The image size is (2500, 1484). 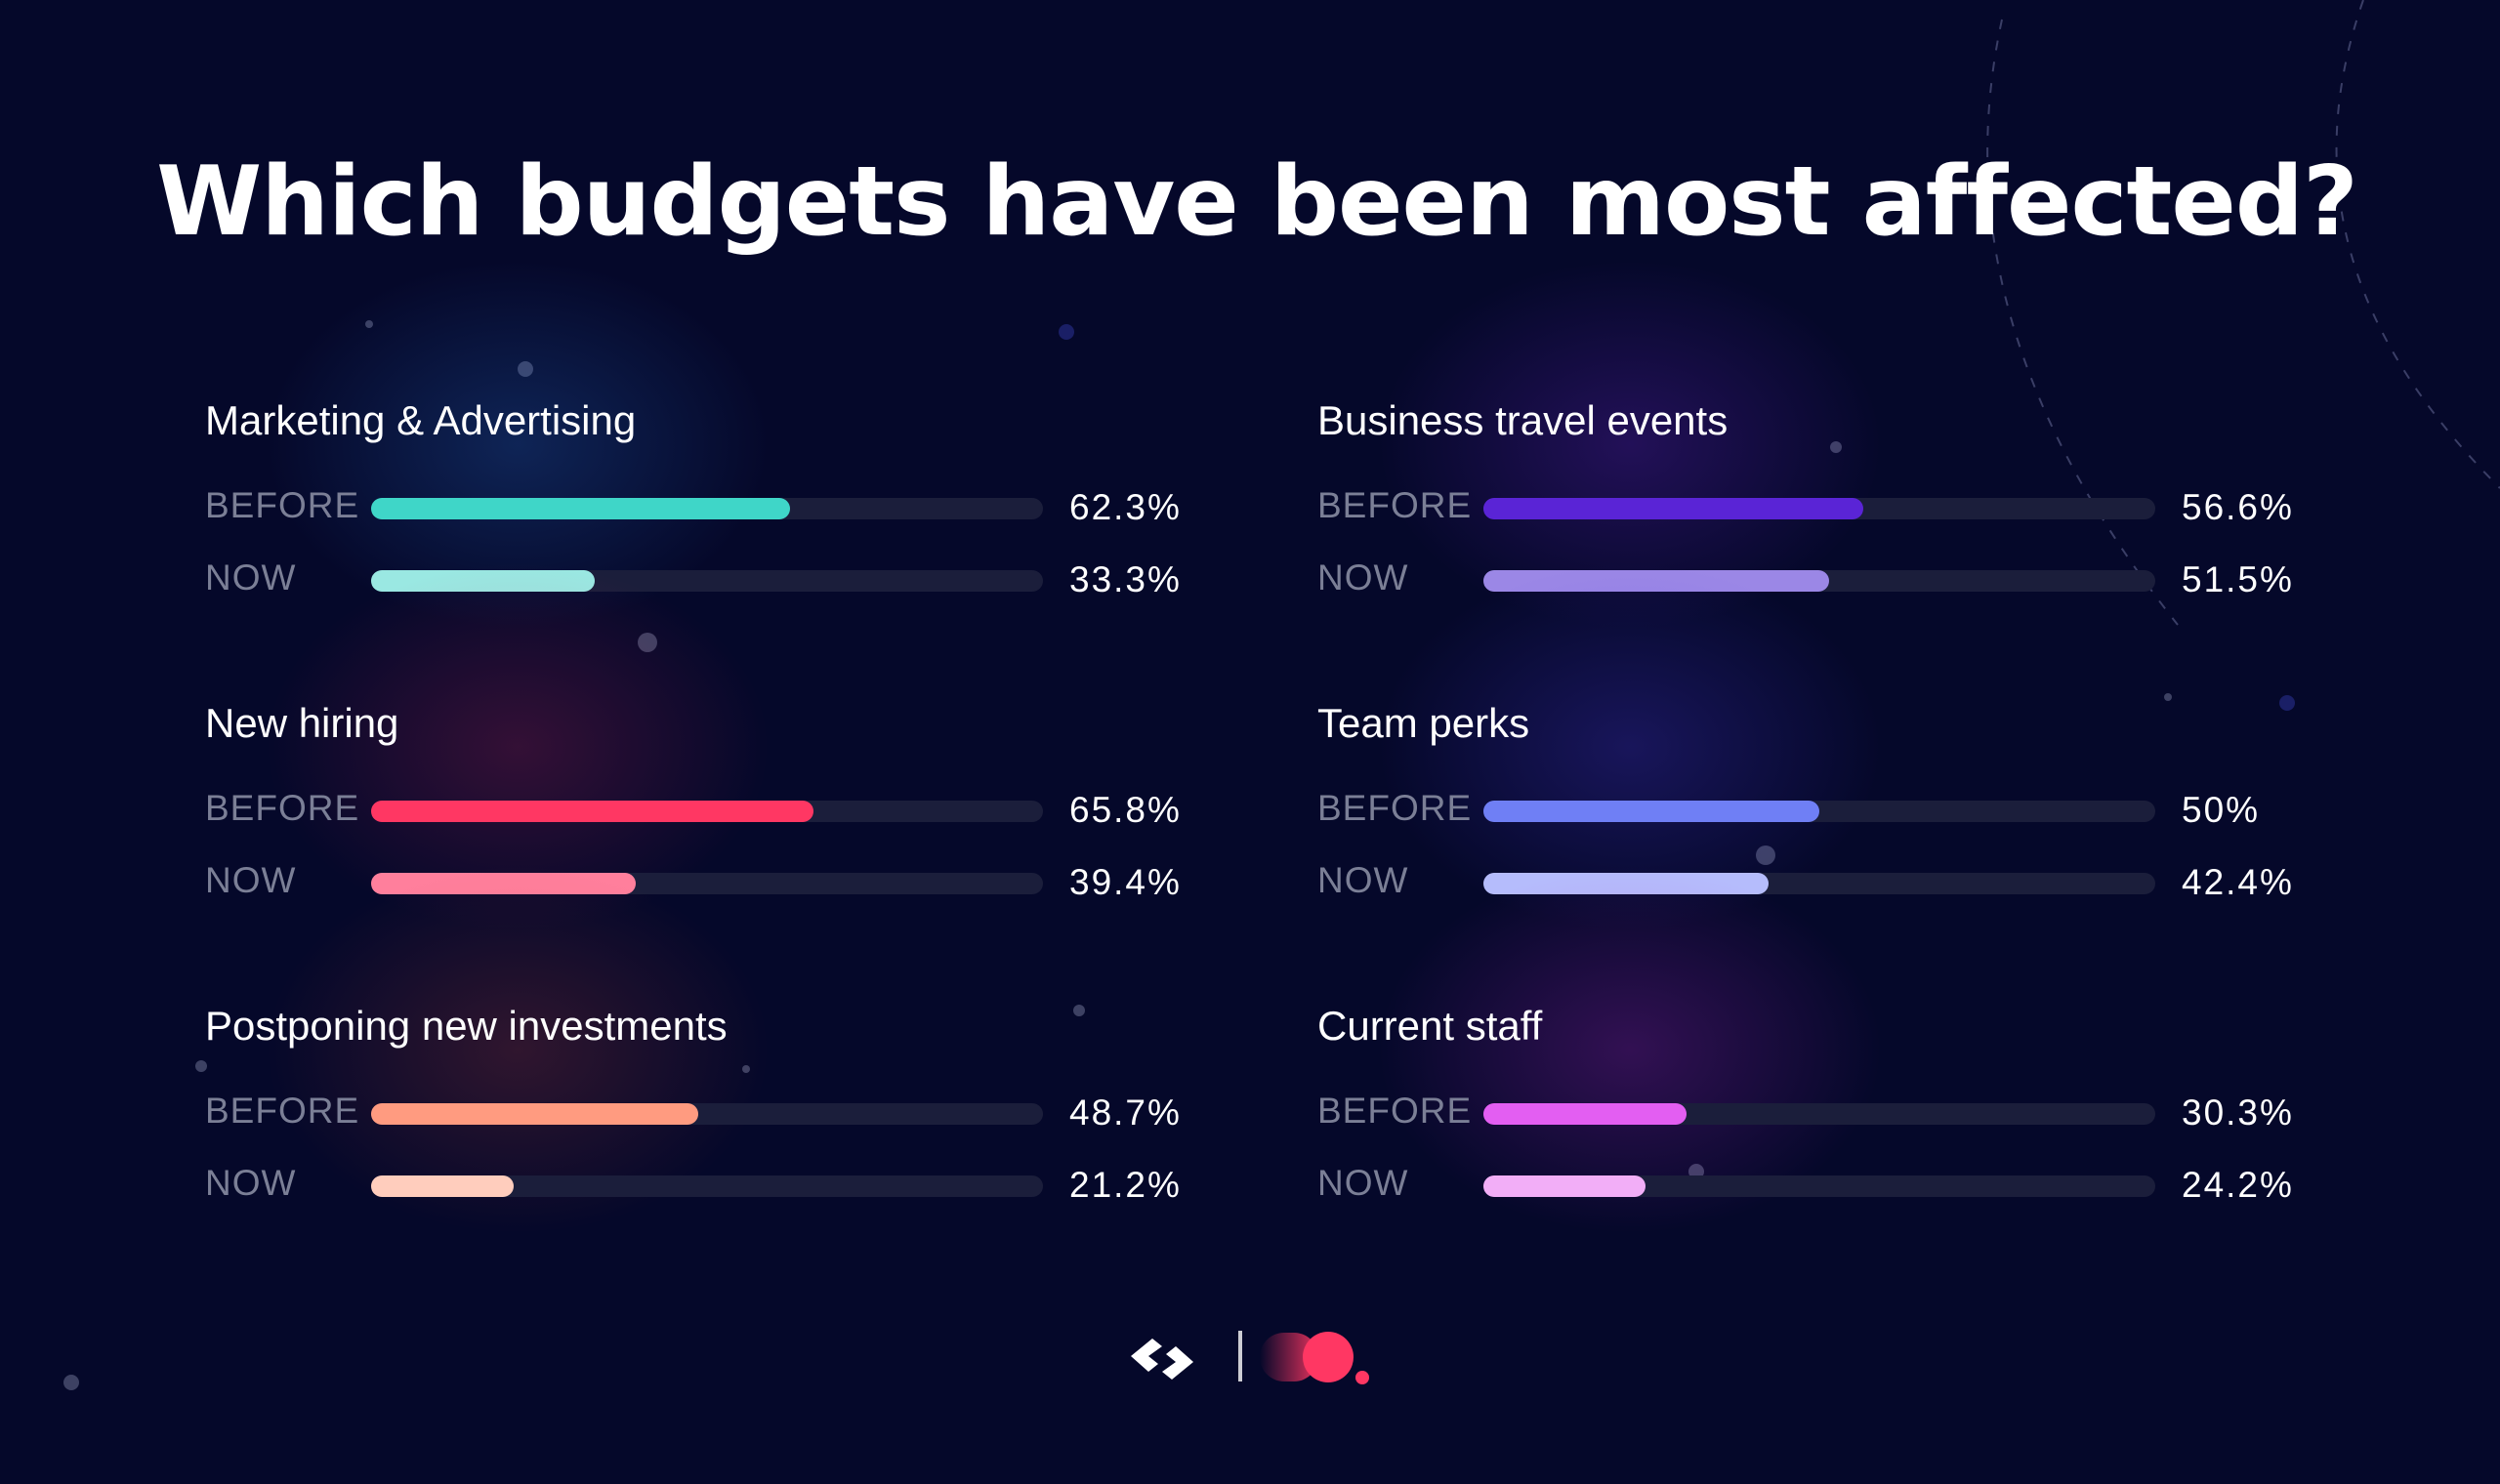 What do you see at coordinates (466, 1026) in the screenshot?
I see `group-title: Postponing new investments` at bounding box center [466, 1026].